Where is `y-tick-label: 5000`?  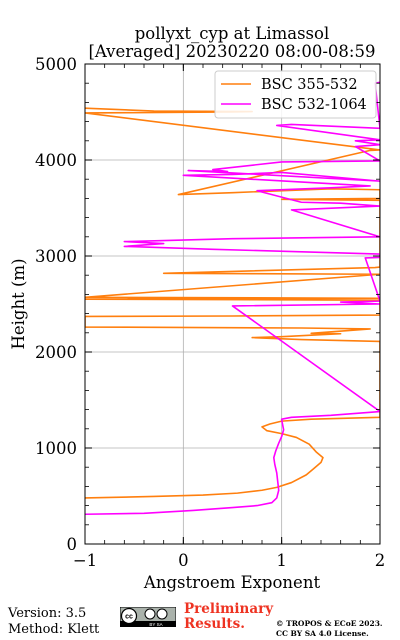
y-tick-label: 5000 is located at coordinates (56, 64).